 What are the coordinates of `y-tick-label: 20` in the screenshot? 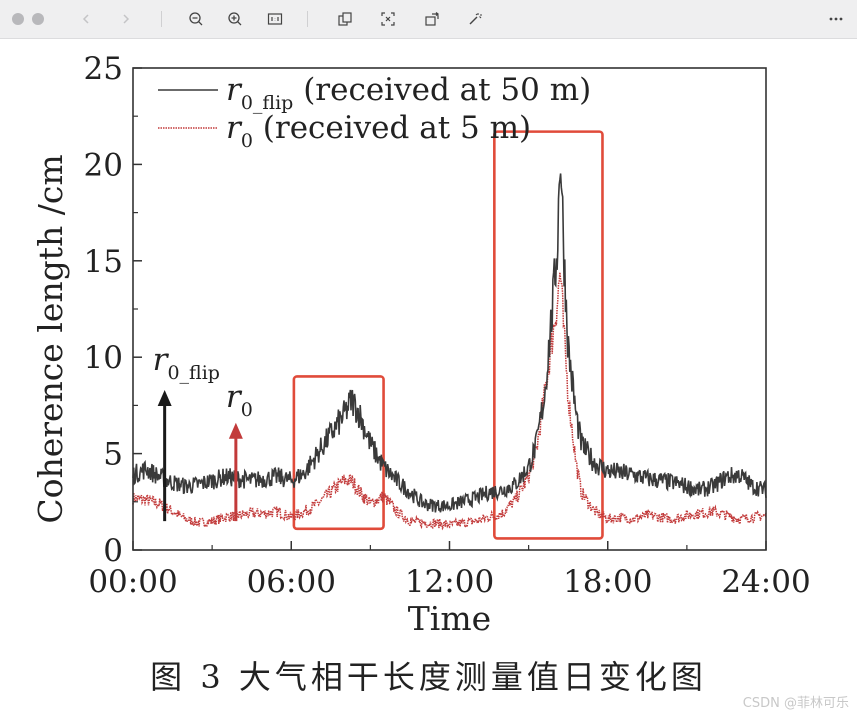 It's located at (103, 165).